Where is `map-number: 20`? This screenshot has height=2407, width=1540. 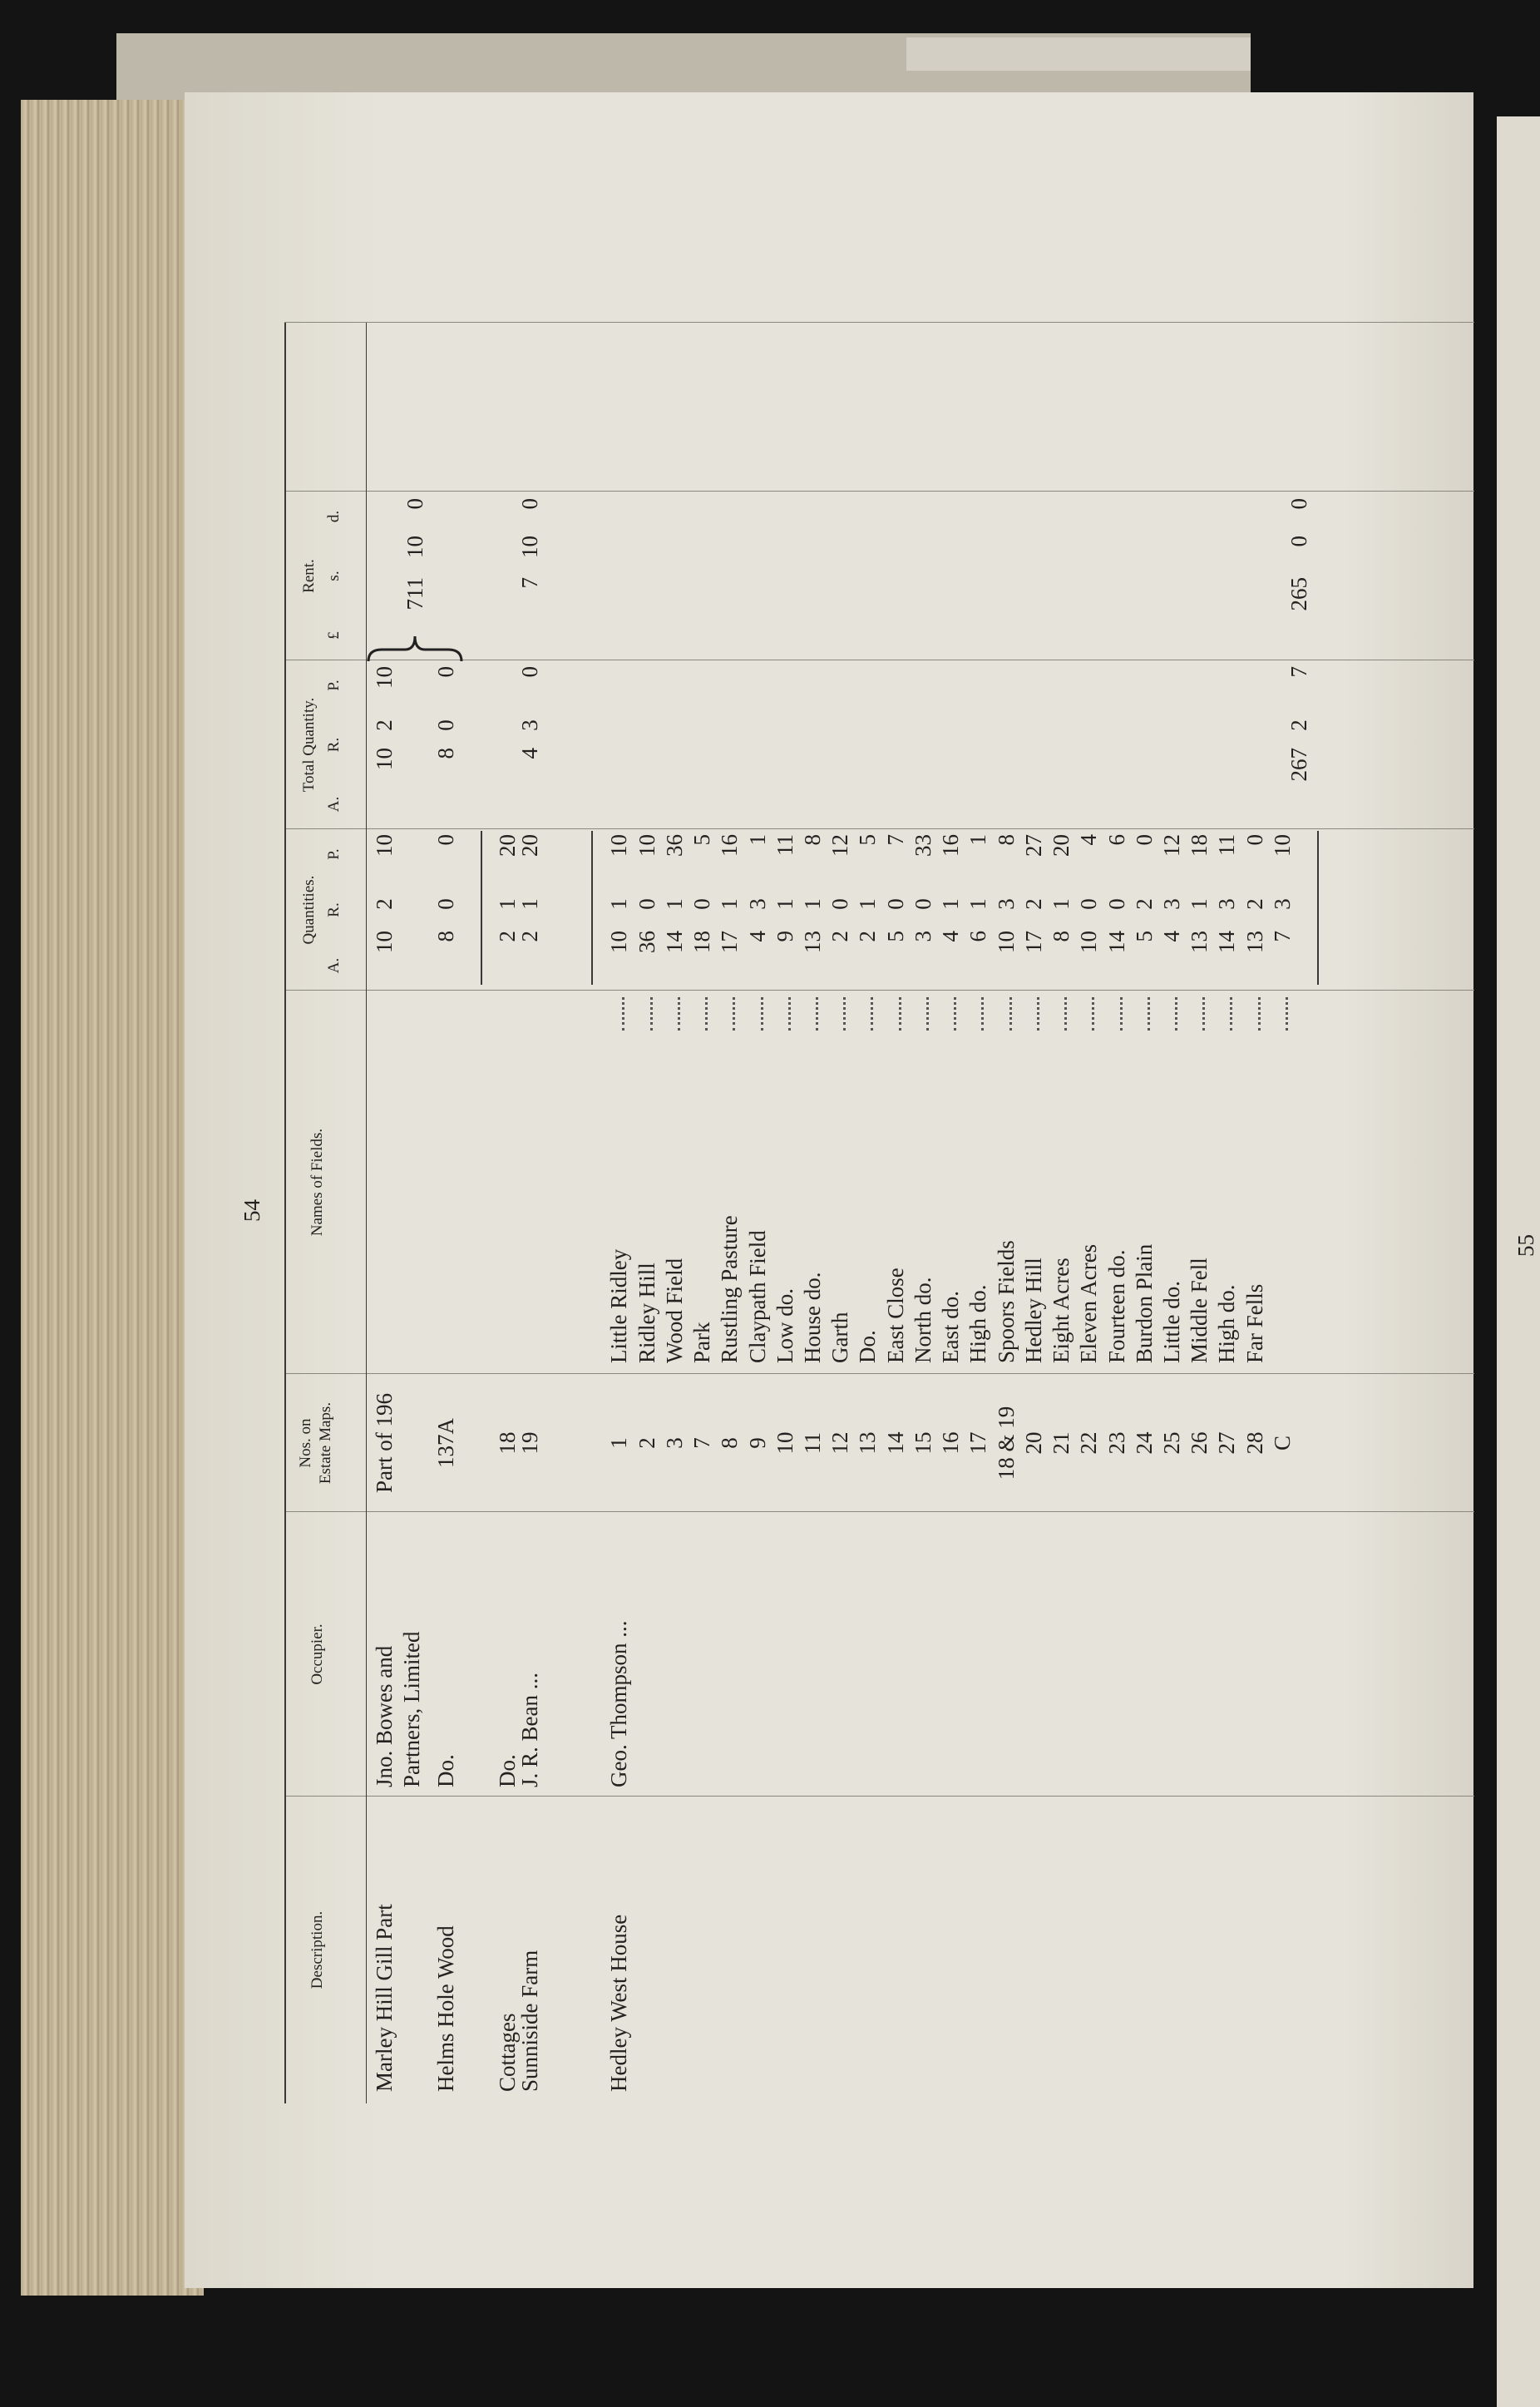 map-number: 20 is located at coordinates (1033, 1443).